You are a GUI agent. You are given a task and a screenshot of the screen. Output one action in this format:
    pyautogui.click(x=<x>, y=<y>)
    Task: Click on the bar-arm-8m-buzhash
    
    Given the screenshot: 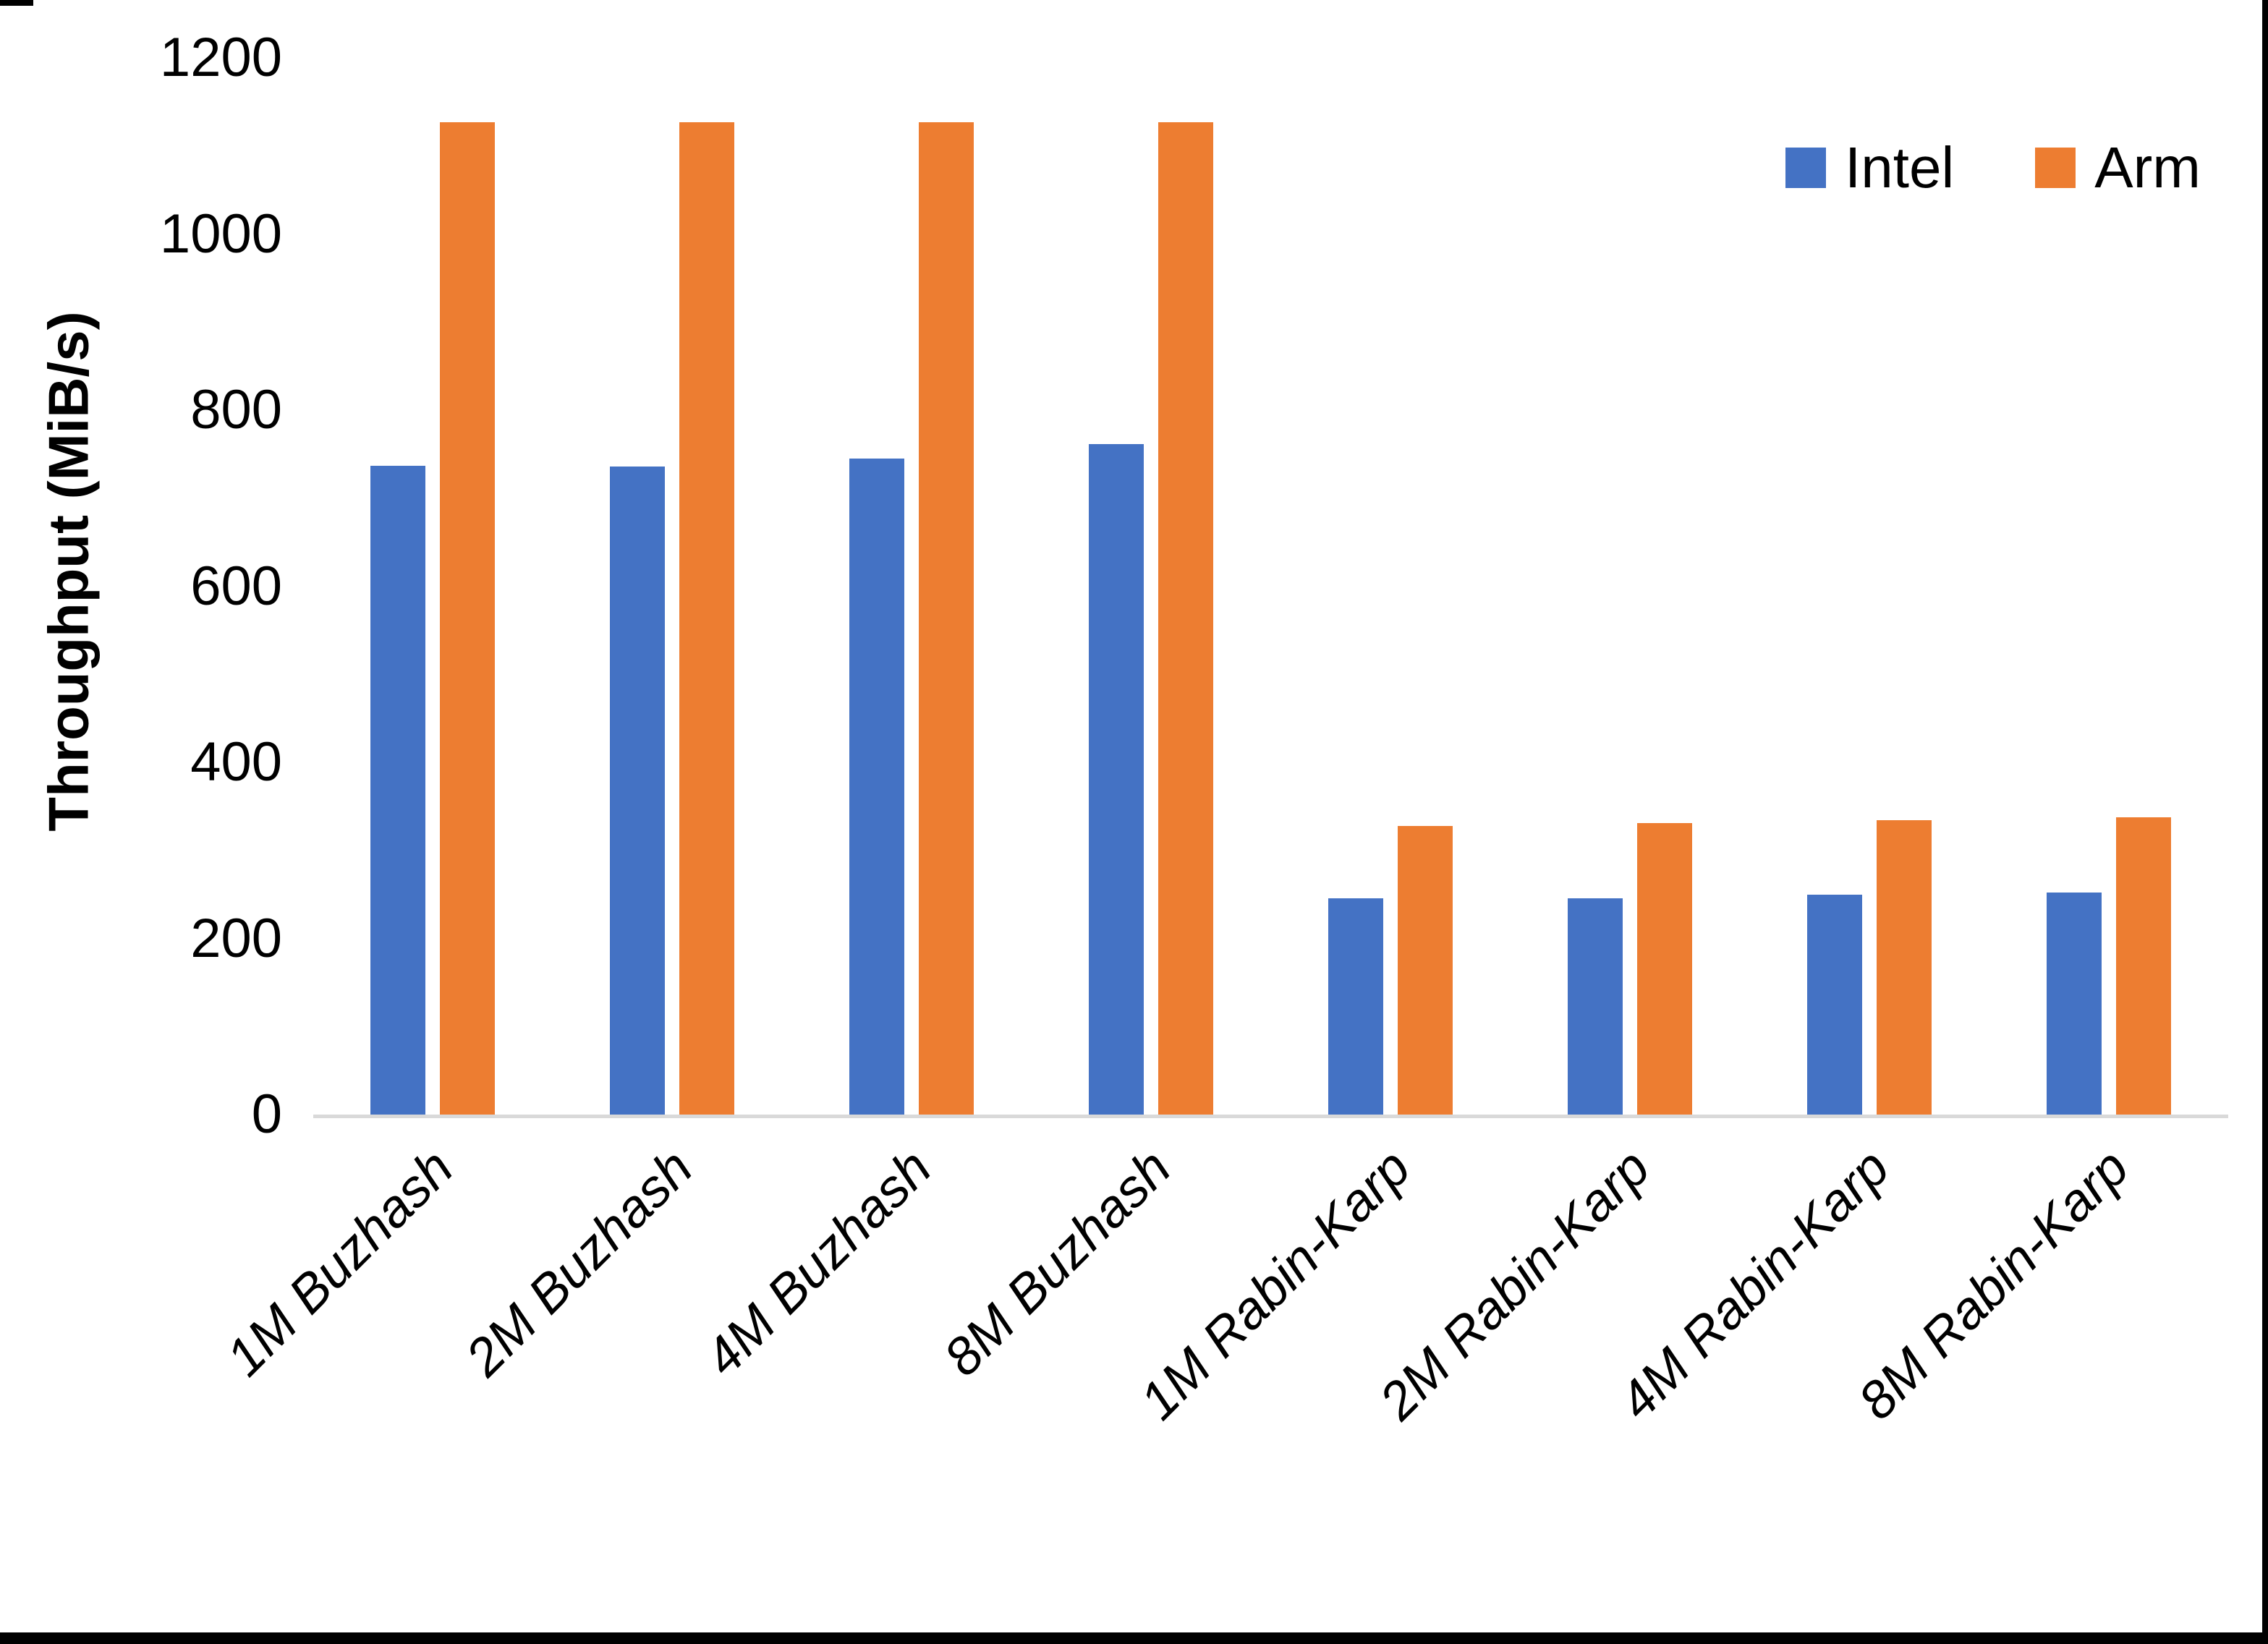 What is the action you would take?
    pyautogui.click(x=1186, y=618)
    